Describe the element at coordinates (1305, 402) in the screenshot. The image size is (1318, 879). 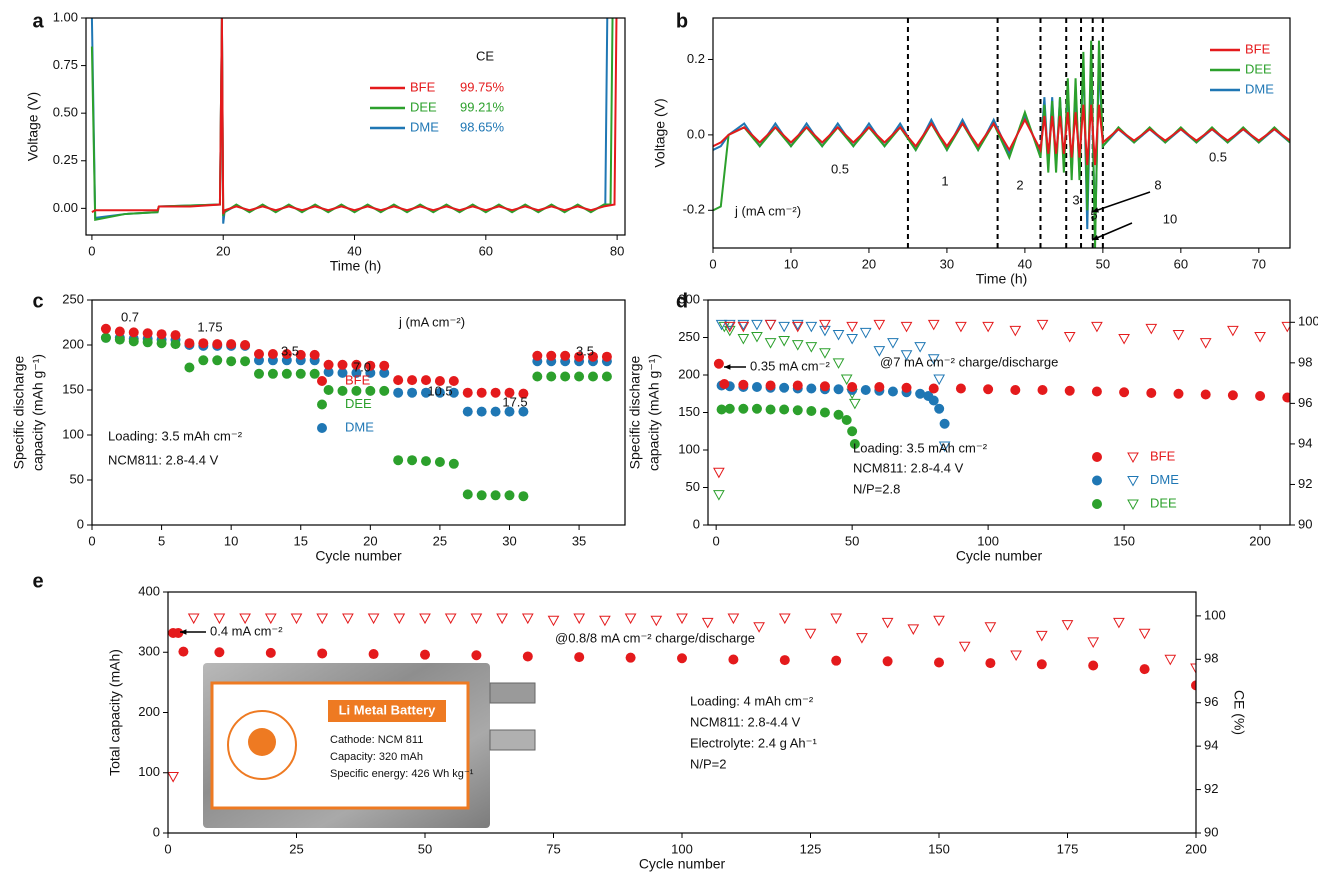
I see `y2-tick-label: 96` at that location.